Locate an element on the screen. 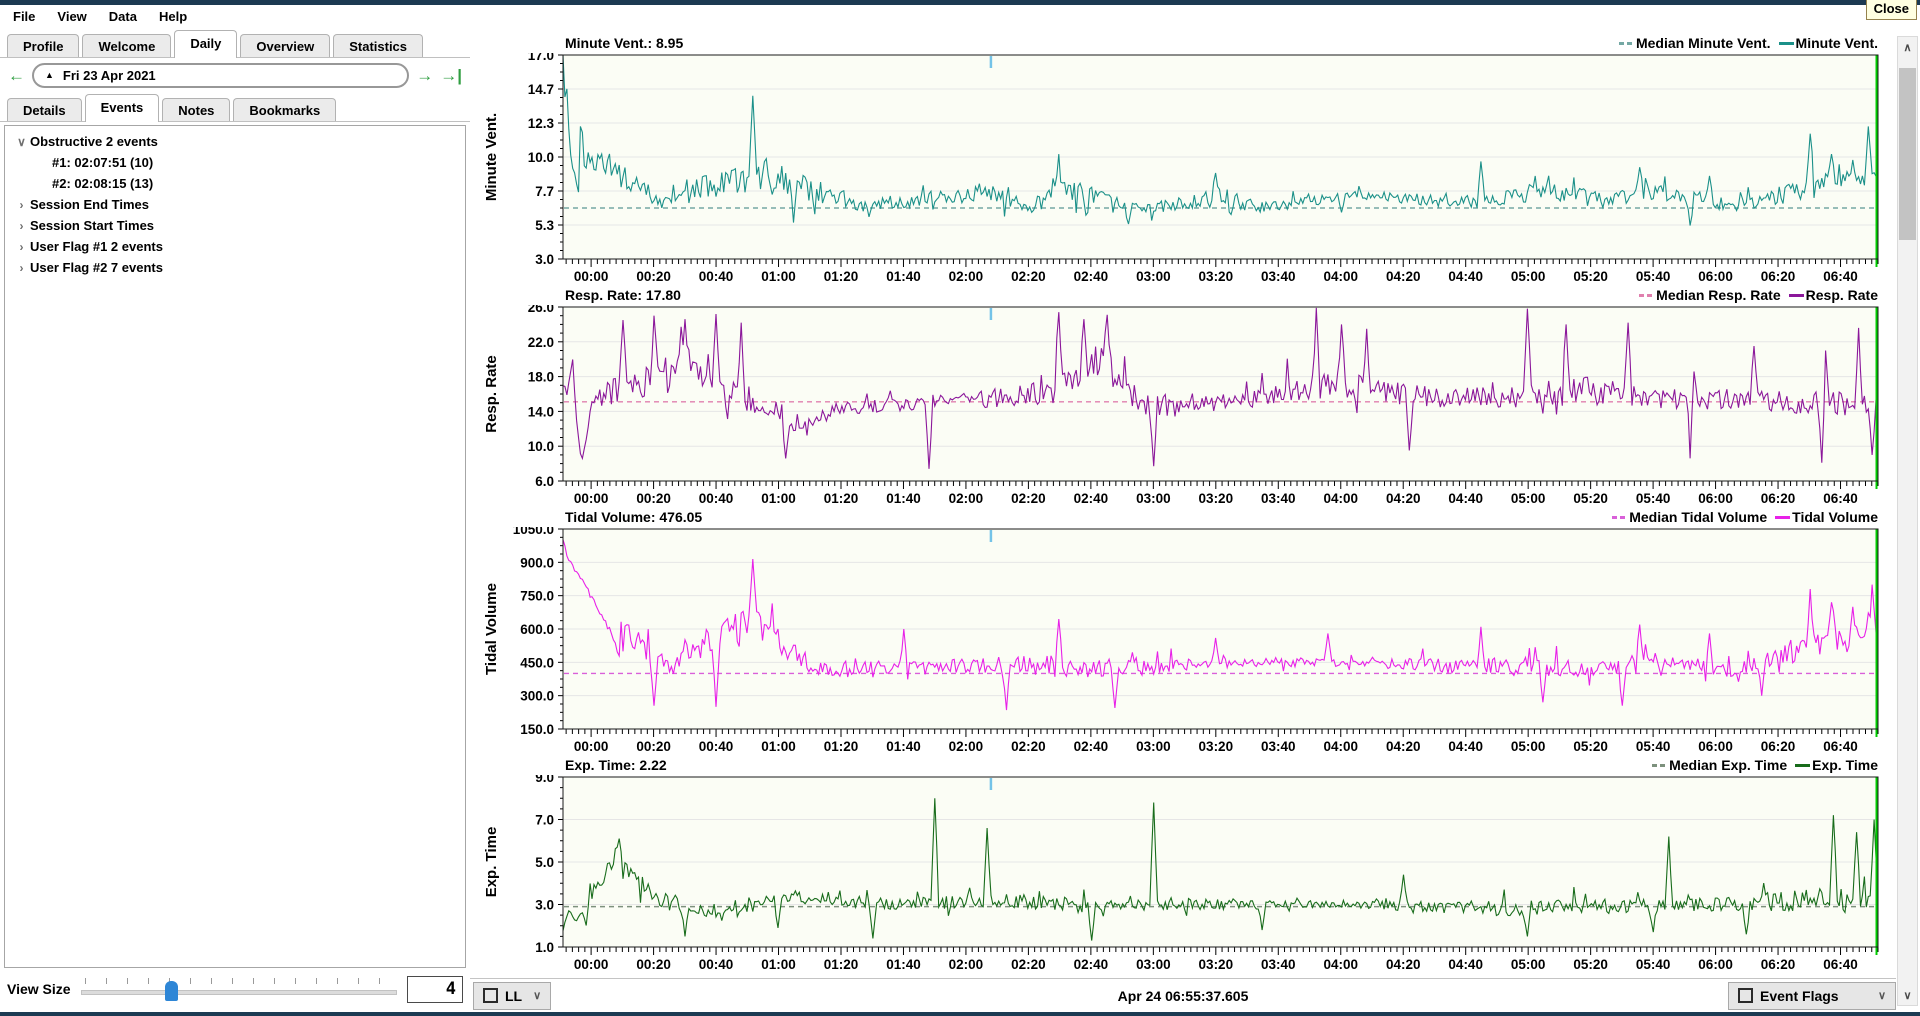  window-bottom-strip is located at coordinates (960, 1014).